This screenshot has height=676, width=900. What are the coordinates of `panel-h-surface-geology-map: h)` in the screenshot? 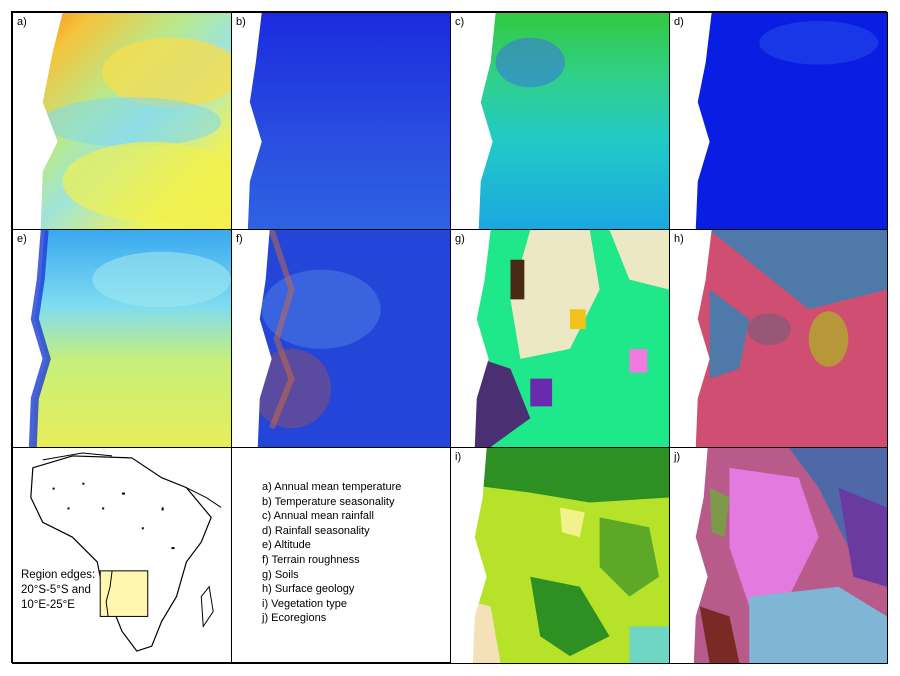 It's located at (778, 338).